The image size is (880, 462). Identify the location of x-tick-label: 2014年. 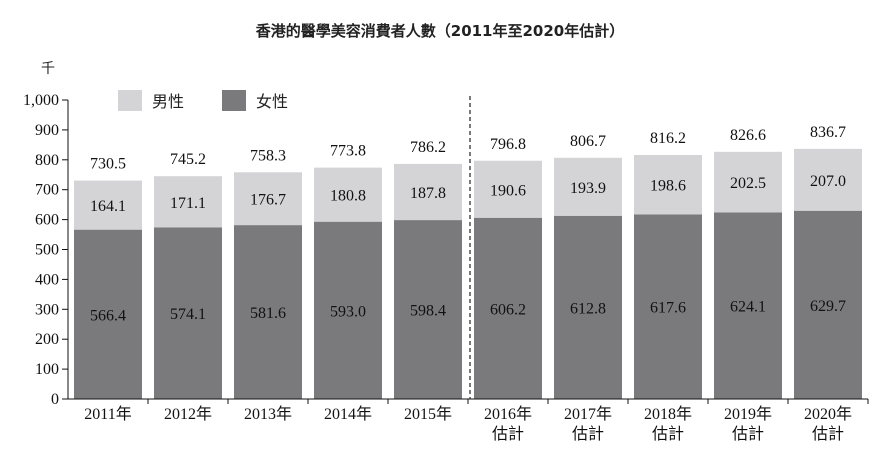
(348, 414).